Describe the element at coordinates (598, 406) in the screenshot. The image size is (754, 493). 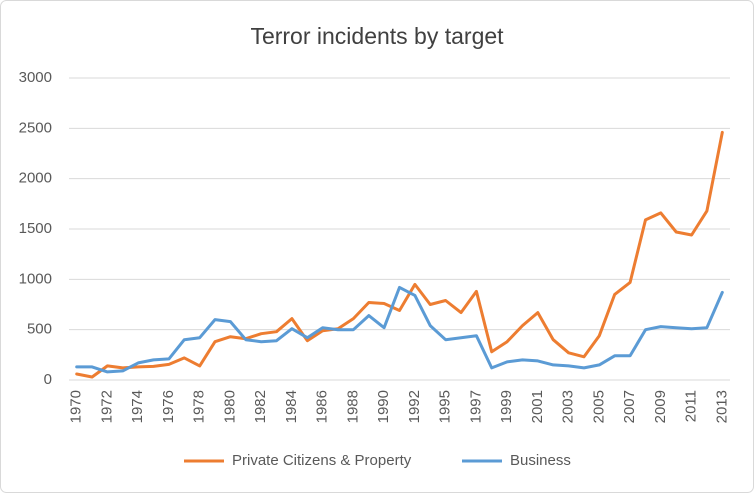
I see `x-tick-label: 2005` at that location.